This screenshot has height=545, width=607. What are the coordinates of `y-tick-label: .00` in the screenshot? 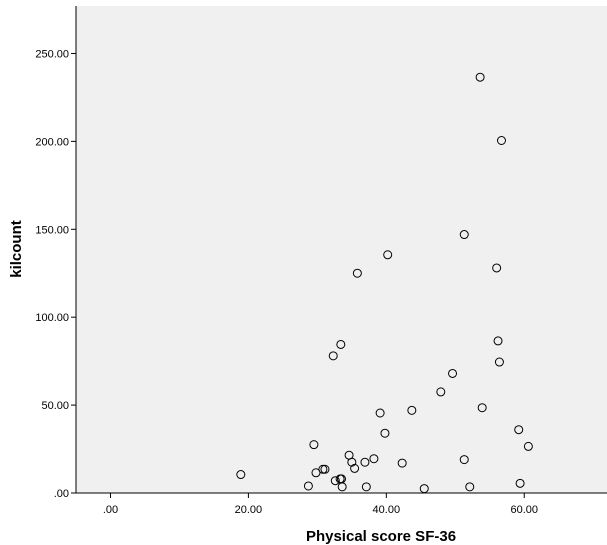 It's located at (61, 494).